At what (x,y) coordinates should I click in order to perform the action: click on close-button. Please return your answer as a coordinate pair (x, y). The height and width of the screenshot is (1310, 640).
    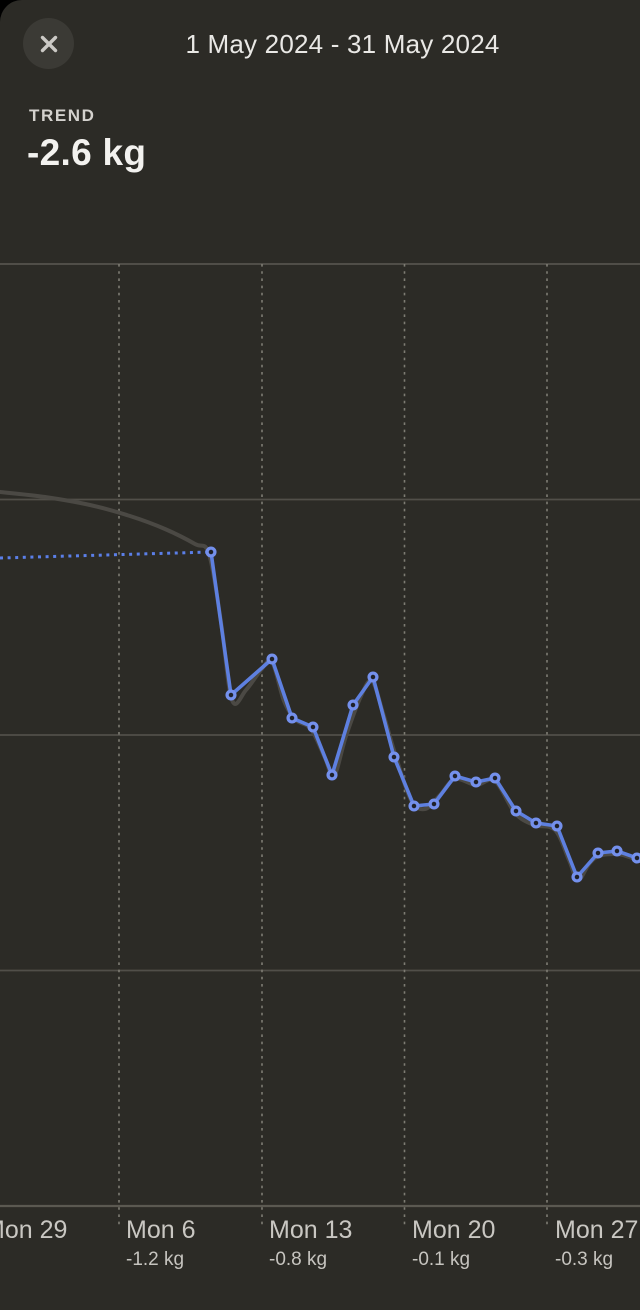
    Looking at the image, I should click on (48, 43).